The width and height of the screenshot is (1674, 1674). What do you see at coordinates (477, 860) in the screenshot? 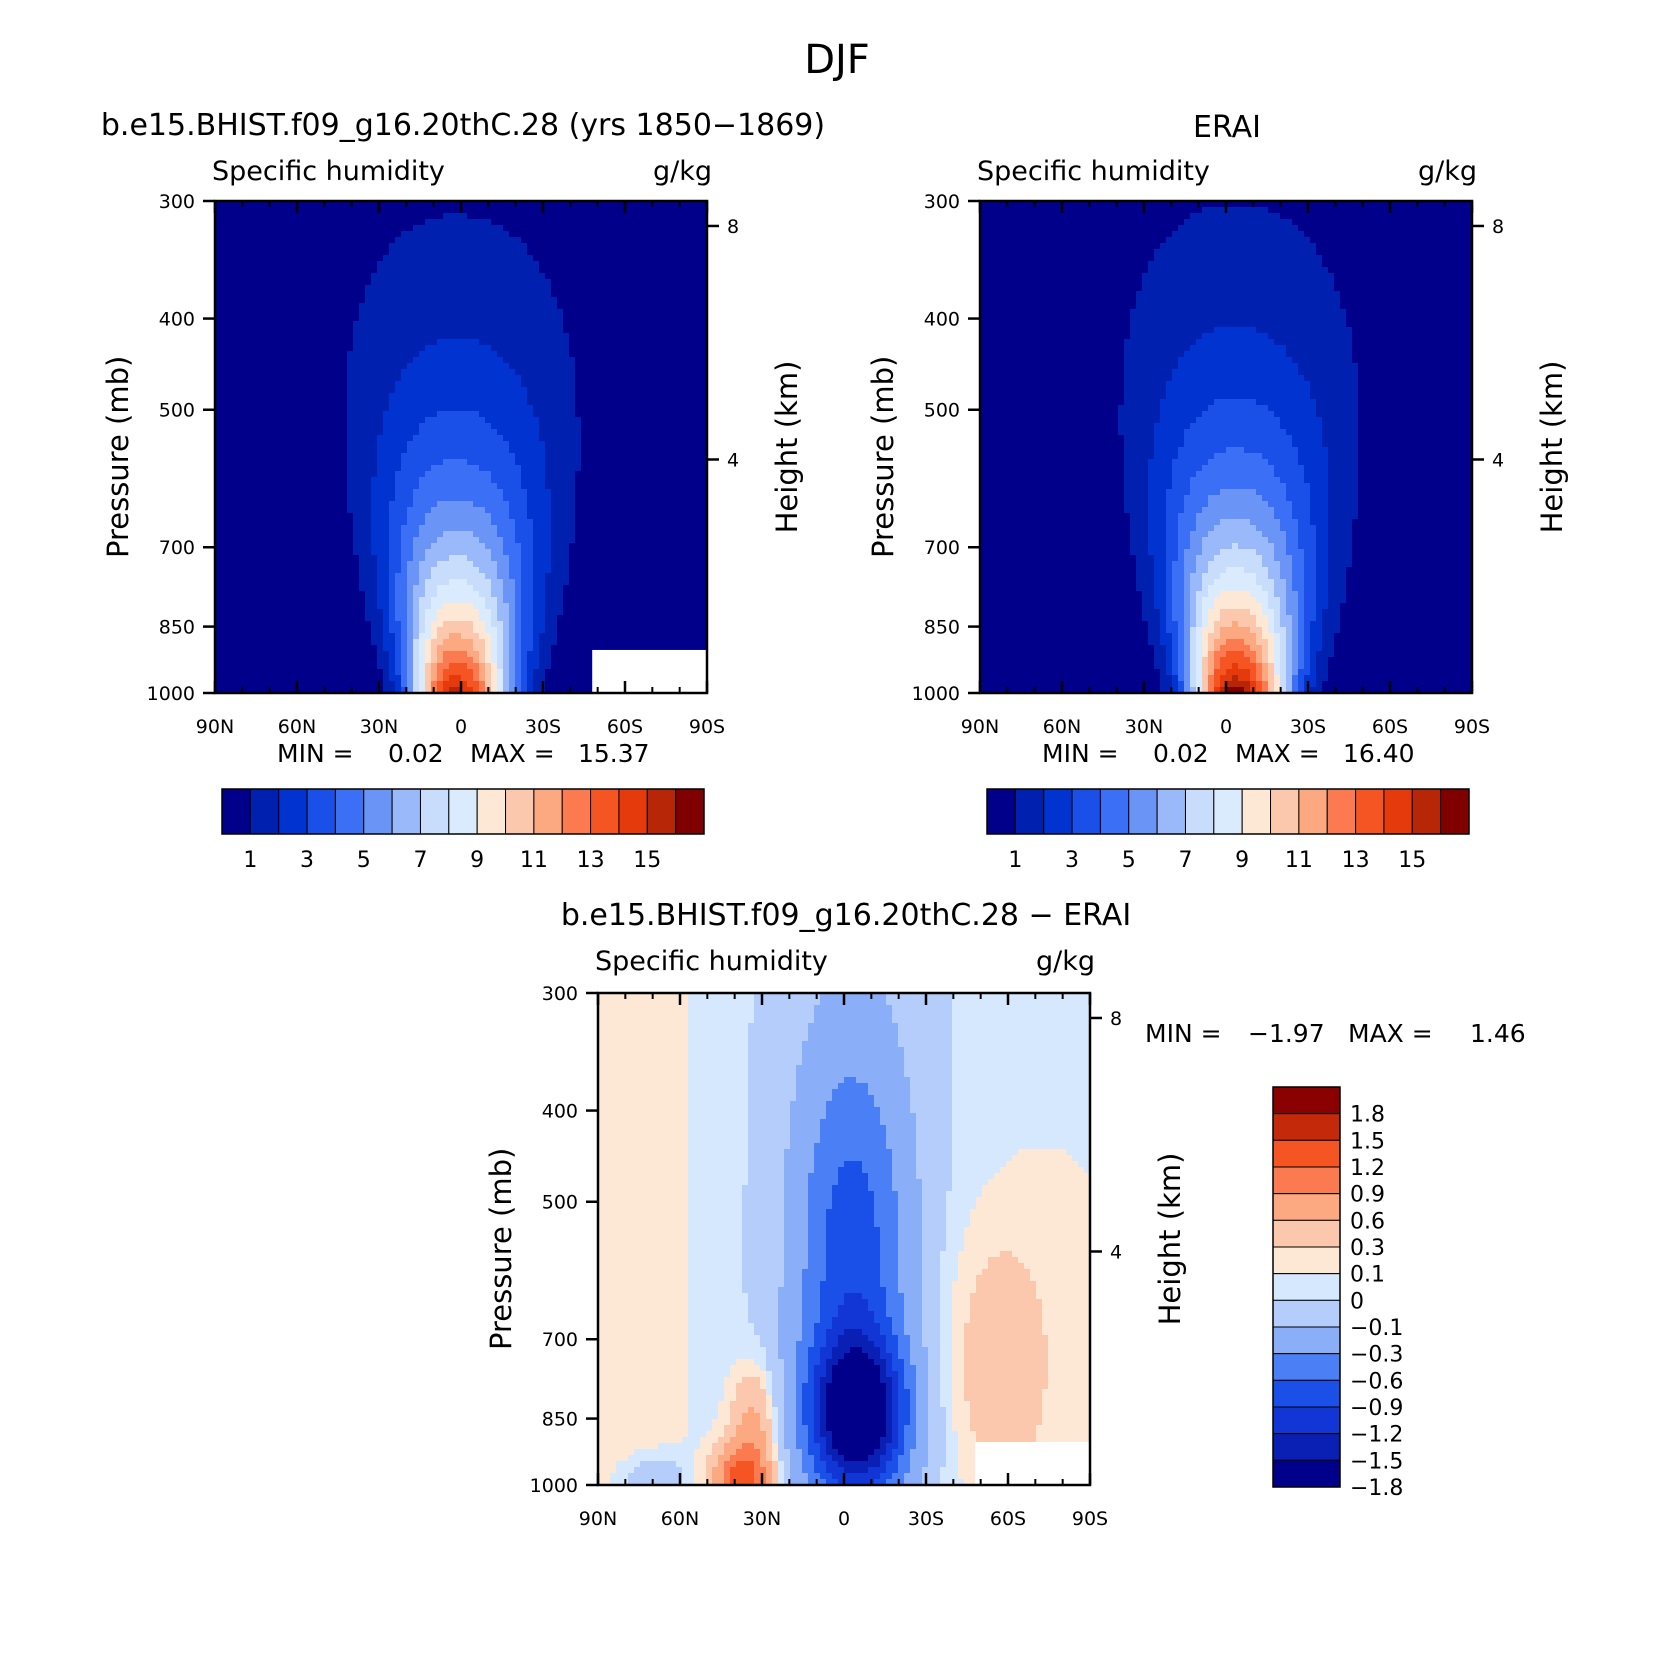
I see `colorbar-label: 9` at bounding box center [477, 860].